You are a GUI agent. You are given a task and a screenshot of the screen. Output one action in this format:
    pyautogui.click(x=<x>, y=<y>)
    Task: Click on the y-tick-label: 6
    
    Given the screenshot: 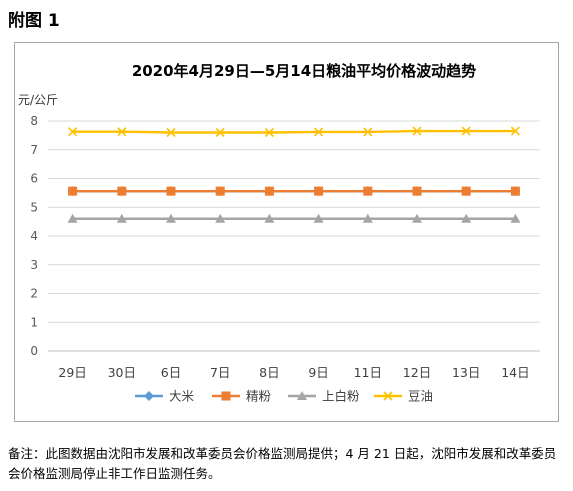 What is the action you would take?
    pyautogui.click(x=34, y=179)
    